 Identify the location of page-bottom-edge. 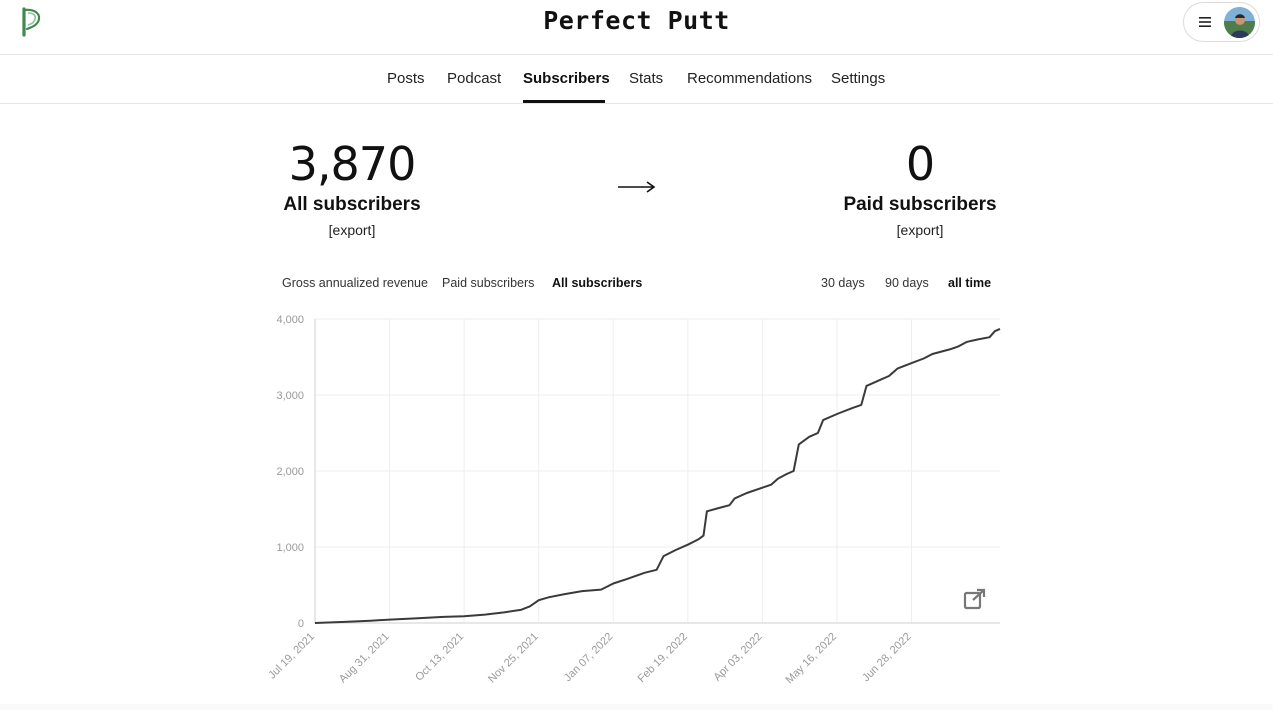
(636, 707).